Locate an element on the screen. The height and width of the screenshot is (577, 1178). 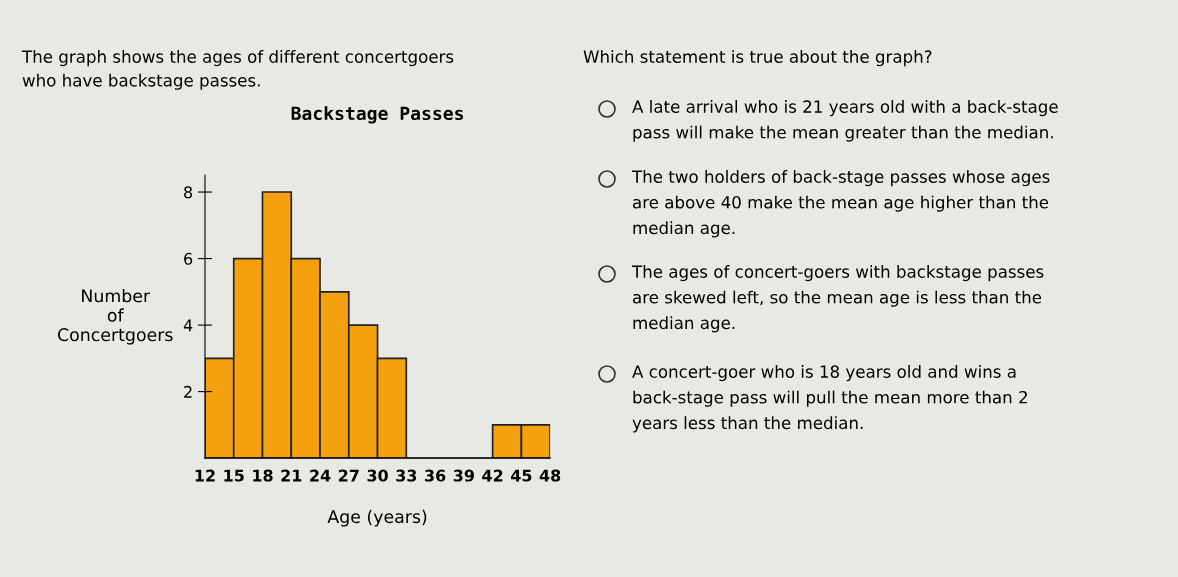
y-tick-label: 2 is located at coordinates (188, 391).